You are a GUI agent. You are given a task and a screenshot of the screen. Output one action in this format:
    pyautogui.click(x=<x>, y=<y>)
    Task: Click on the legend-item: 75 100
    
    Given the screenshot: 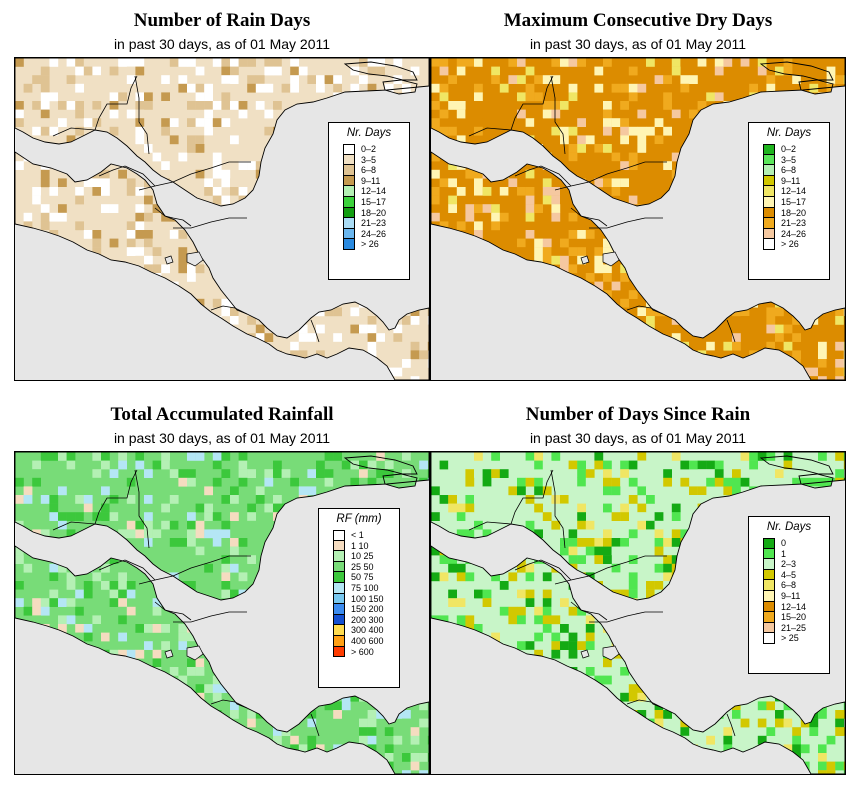 What is the action you would take?
    pyautogui.click(x=366, y=588)
    